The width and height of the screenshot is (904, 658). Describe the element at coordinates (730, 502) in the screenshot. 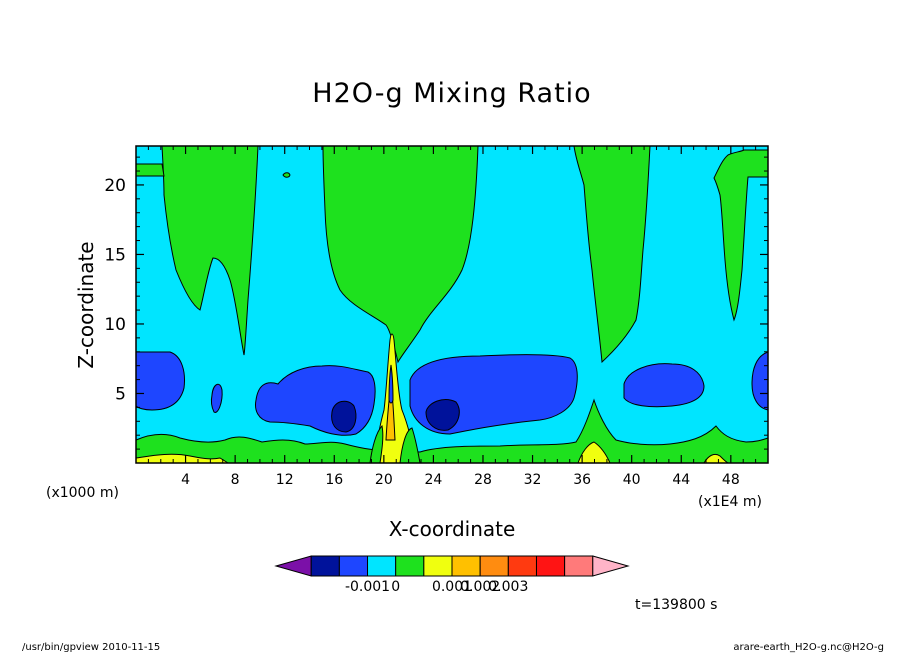

I see `x-scale-note: (x1E4 m)` at that location.